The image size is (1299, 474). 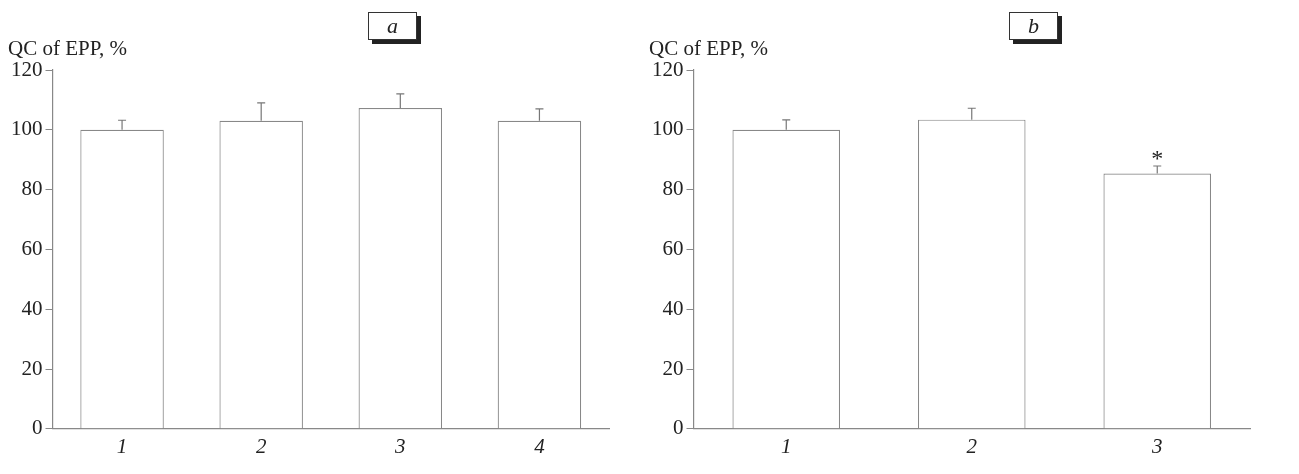 What do you see at coordinates (1157, 158) in the screenshot?
I see `annotation: *` at bounding box center [1157, 158].